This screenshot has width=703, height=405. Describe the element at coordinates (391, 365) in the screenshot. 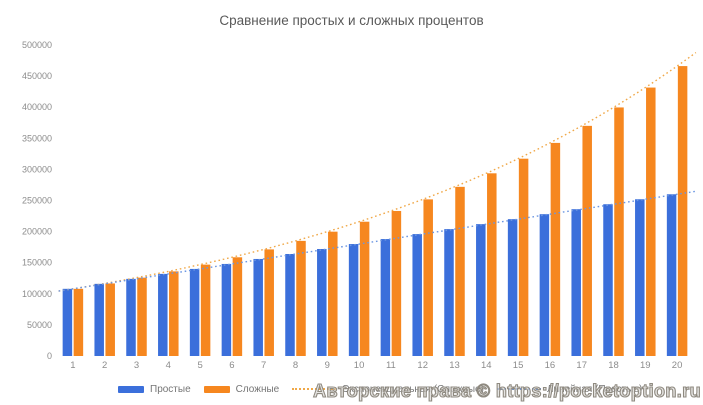

I see `x-axis-tick: 11` at that location.